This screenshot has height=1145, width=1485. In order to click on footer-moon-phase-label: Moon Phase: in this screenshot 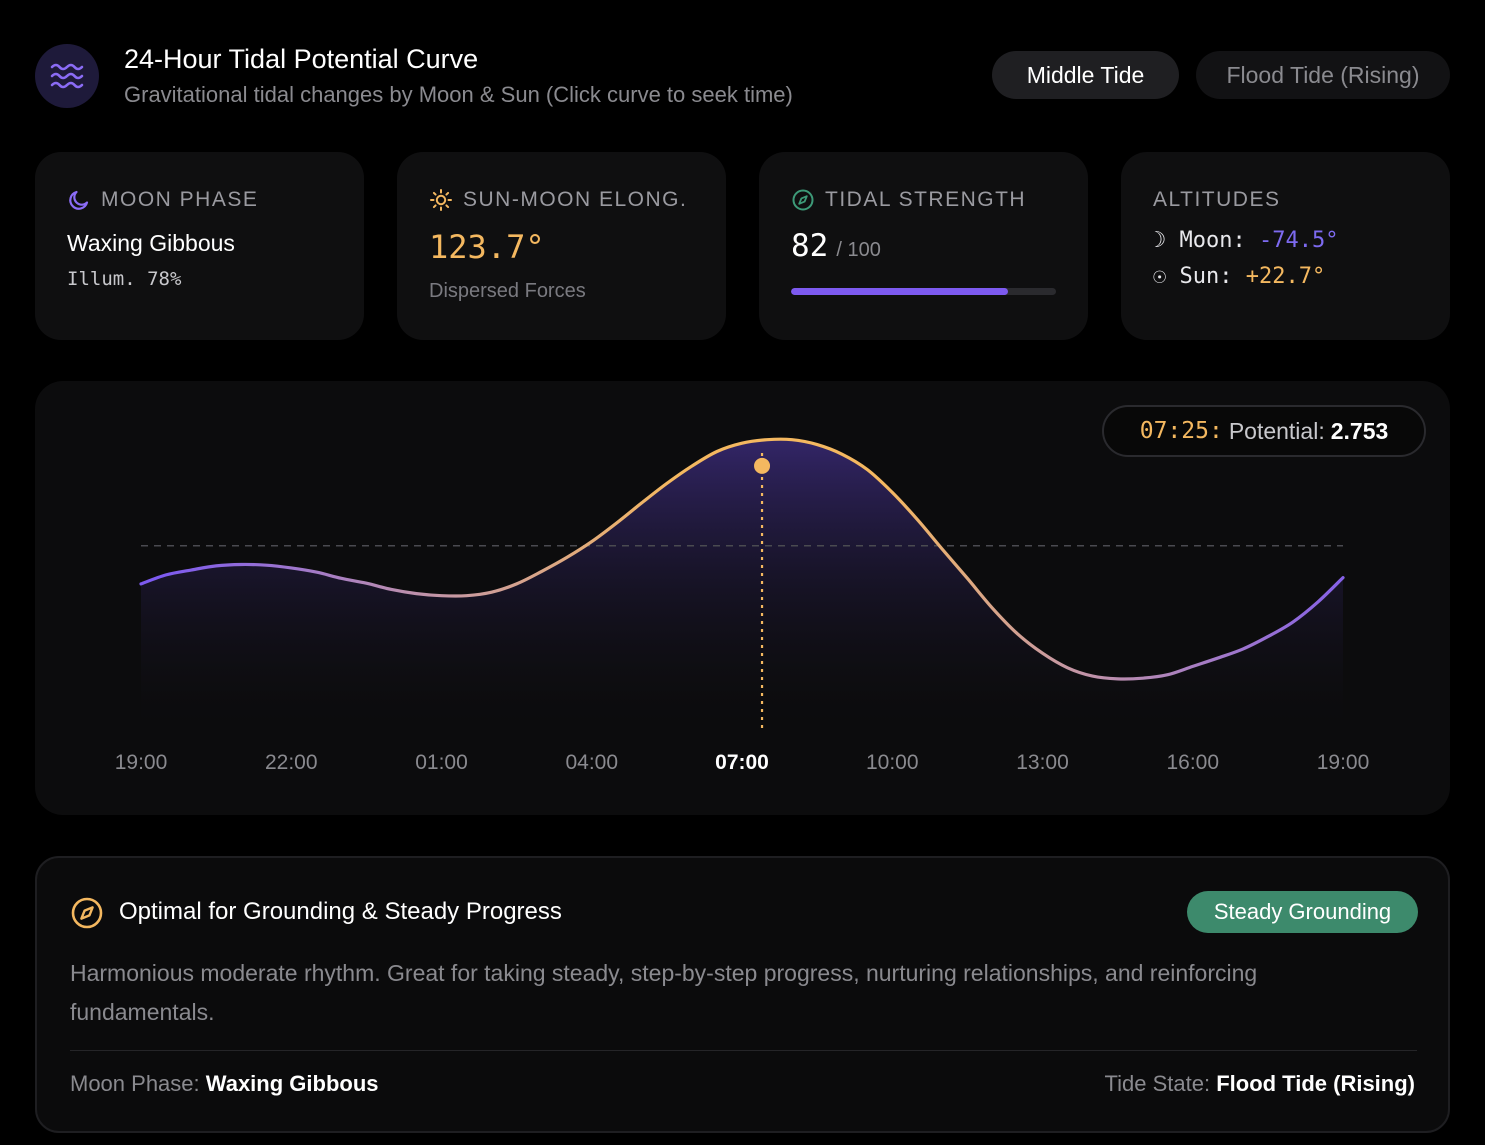, I will do `click(135, 1083)`.